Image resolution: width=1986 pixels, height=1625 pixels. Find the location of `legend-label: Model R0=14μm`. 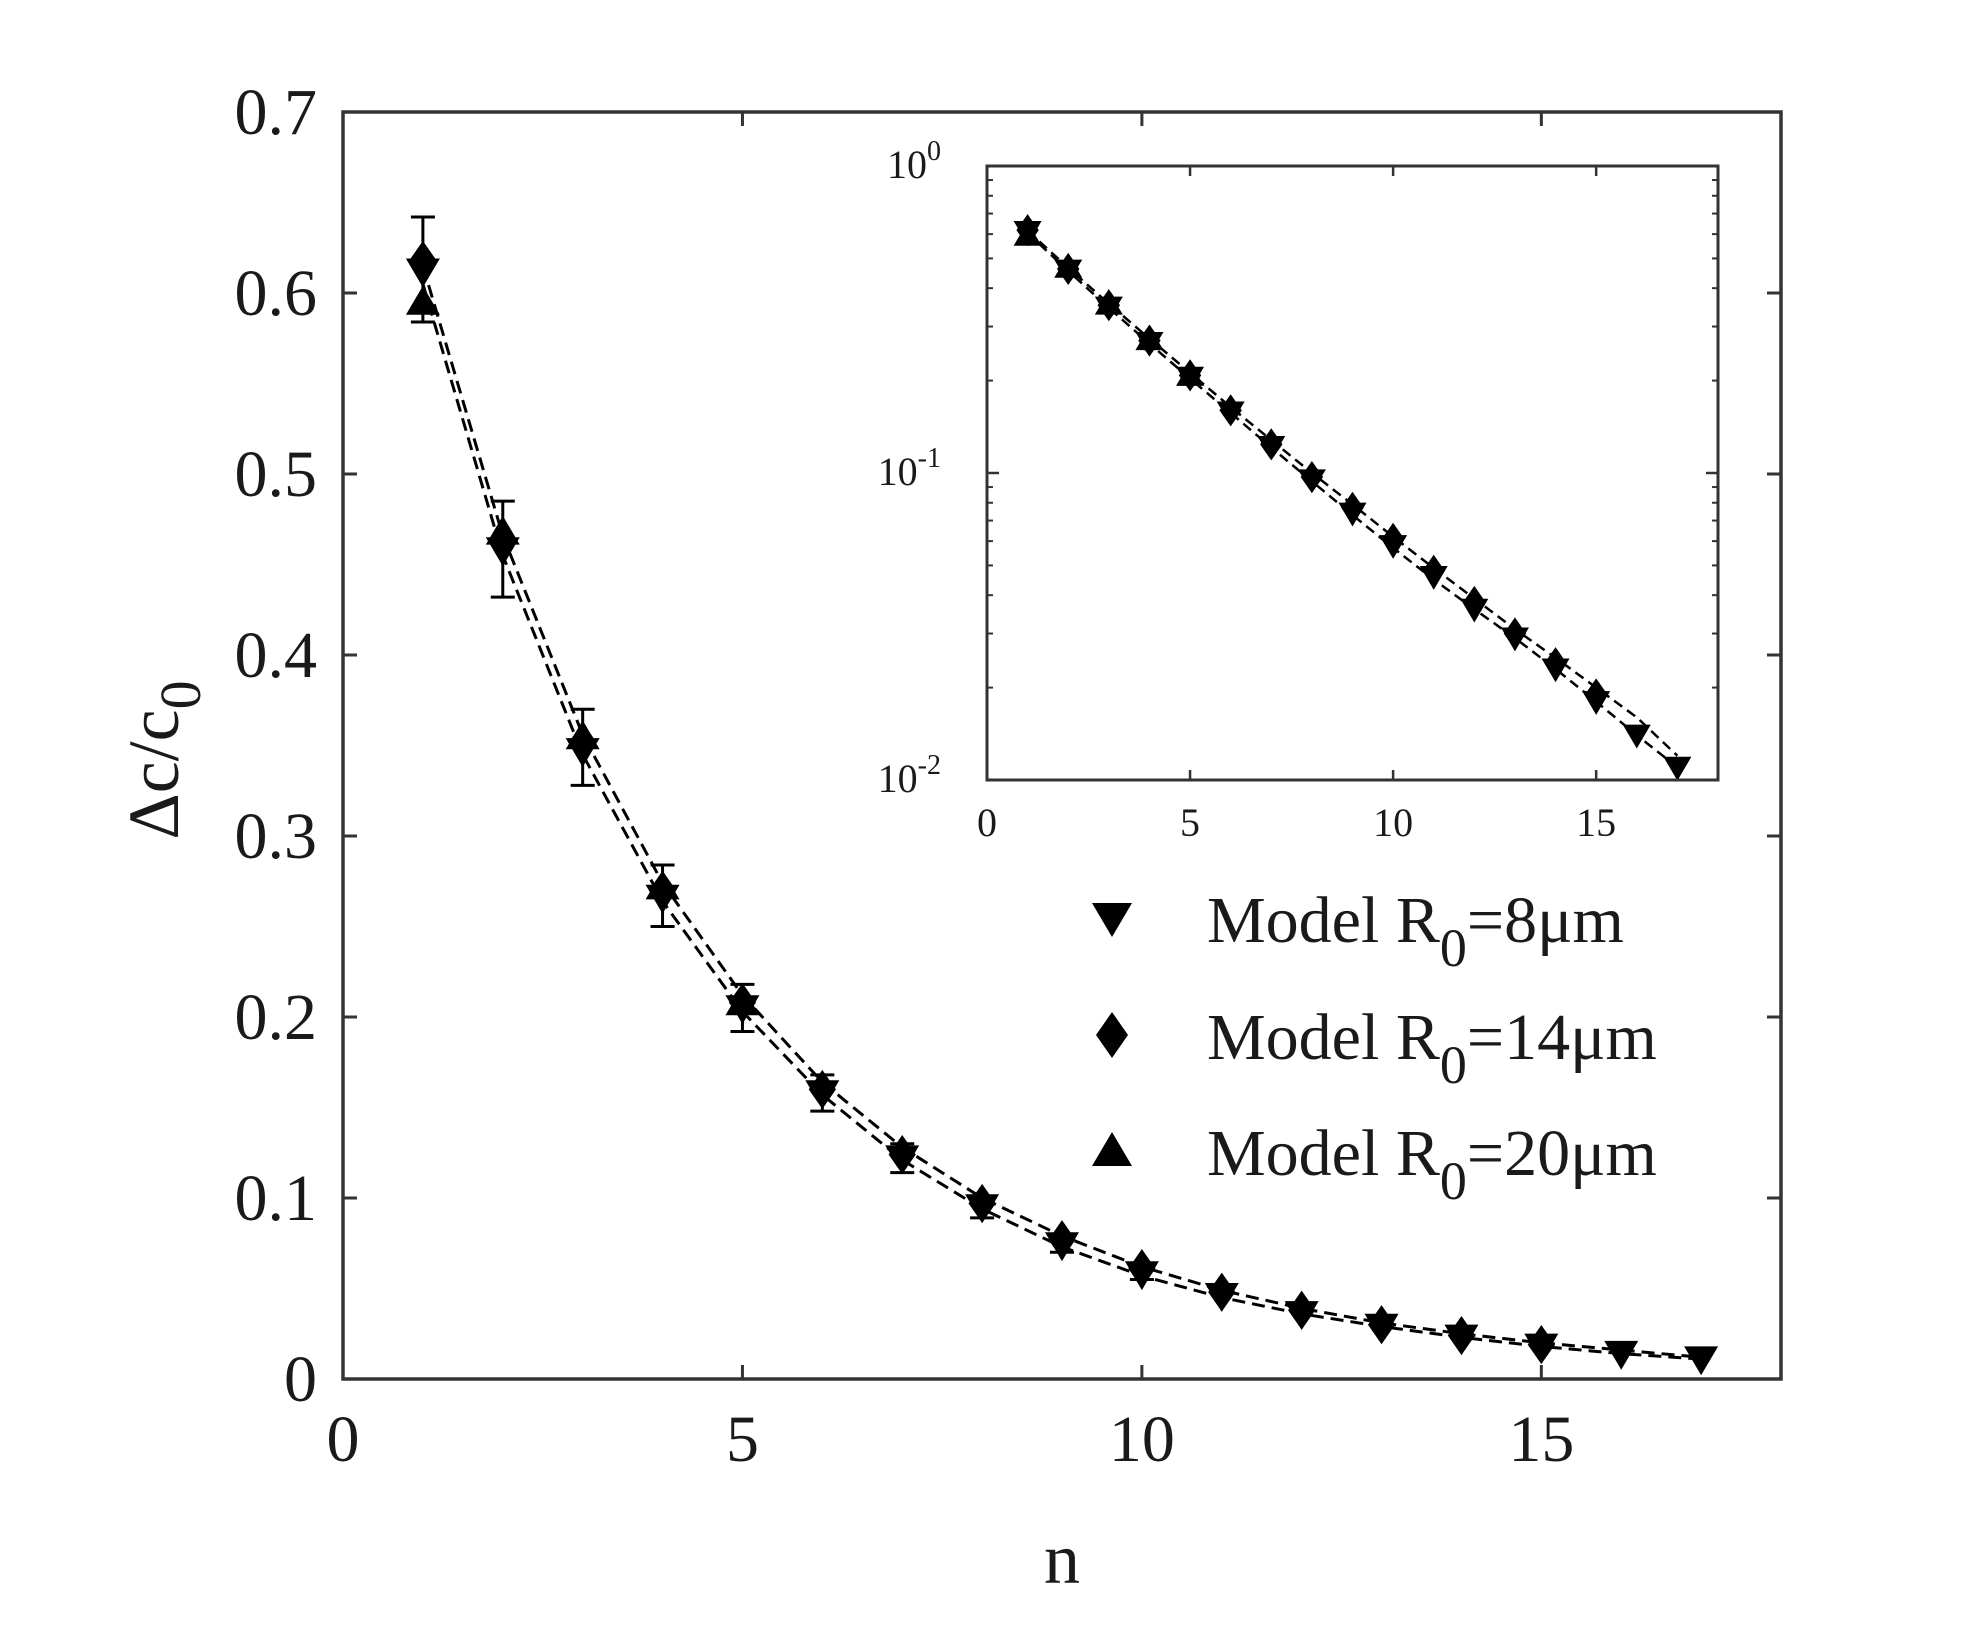

legend-label: Model R0=14μm is located at coordinates (1432, 1048).